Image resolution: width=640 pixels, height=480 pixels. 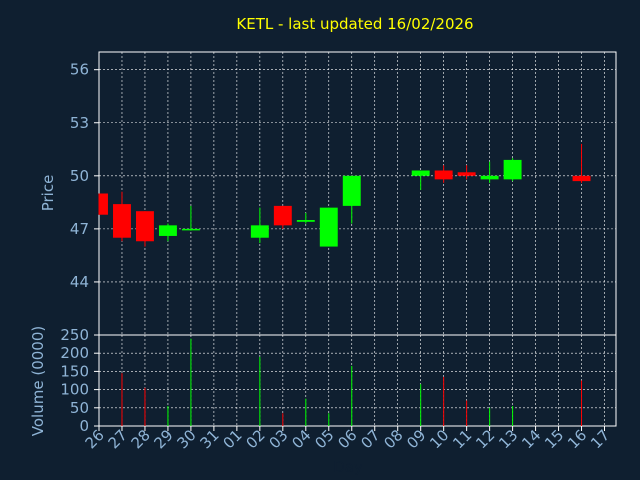 What do you see at coordinates (600, 439) in the screenshot?
I see `x-tick-label: 17` at bounding box center [600, 439].